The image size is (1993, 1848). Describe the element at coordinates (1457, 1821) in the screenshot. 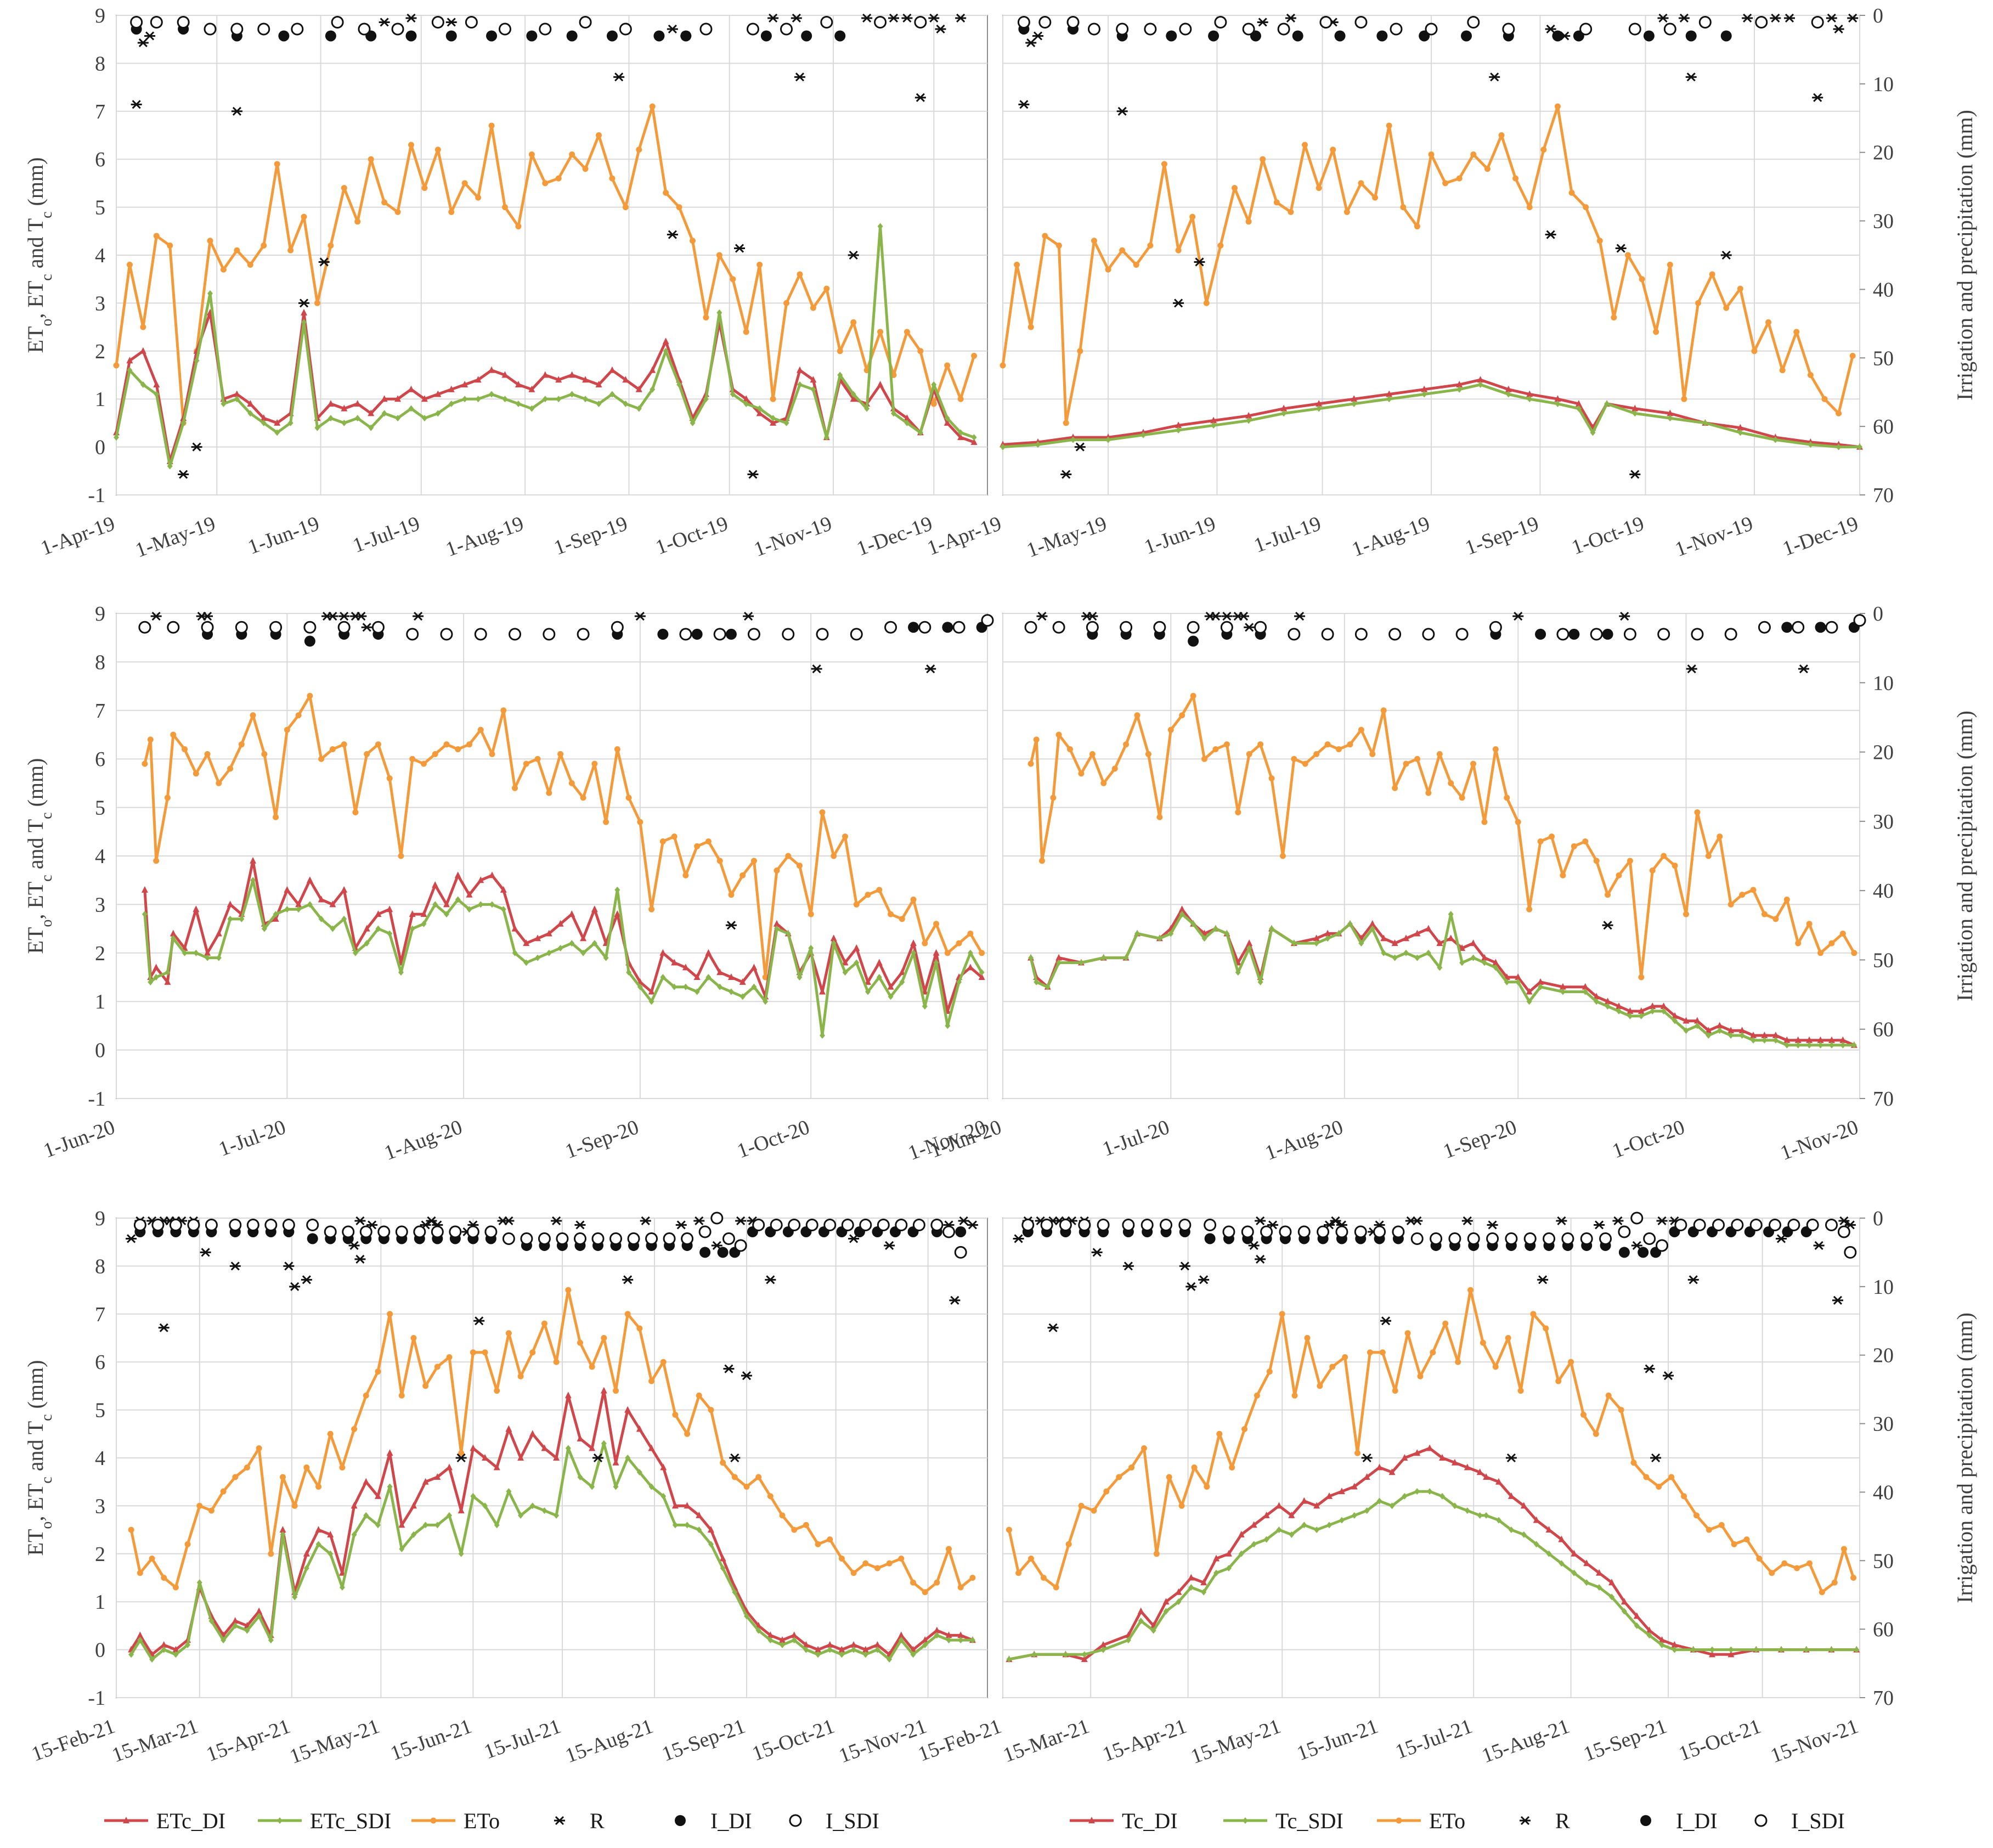

I see `legend: Tc_DI Tc_SDI ETo R I_DI I_SDI` at that location.